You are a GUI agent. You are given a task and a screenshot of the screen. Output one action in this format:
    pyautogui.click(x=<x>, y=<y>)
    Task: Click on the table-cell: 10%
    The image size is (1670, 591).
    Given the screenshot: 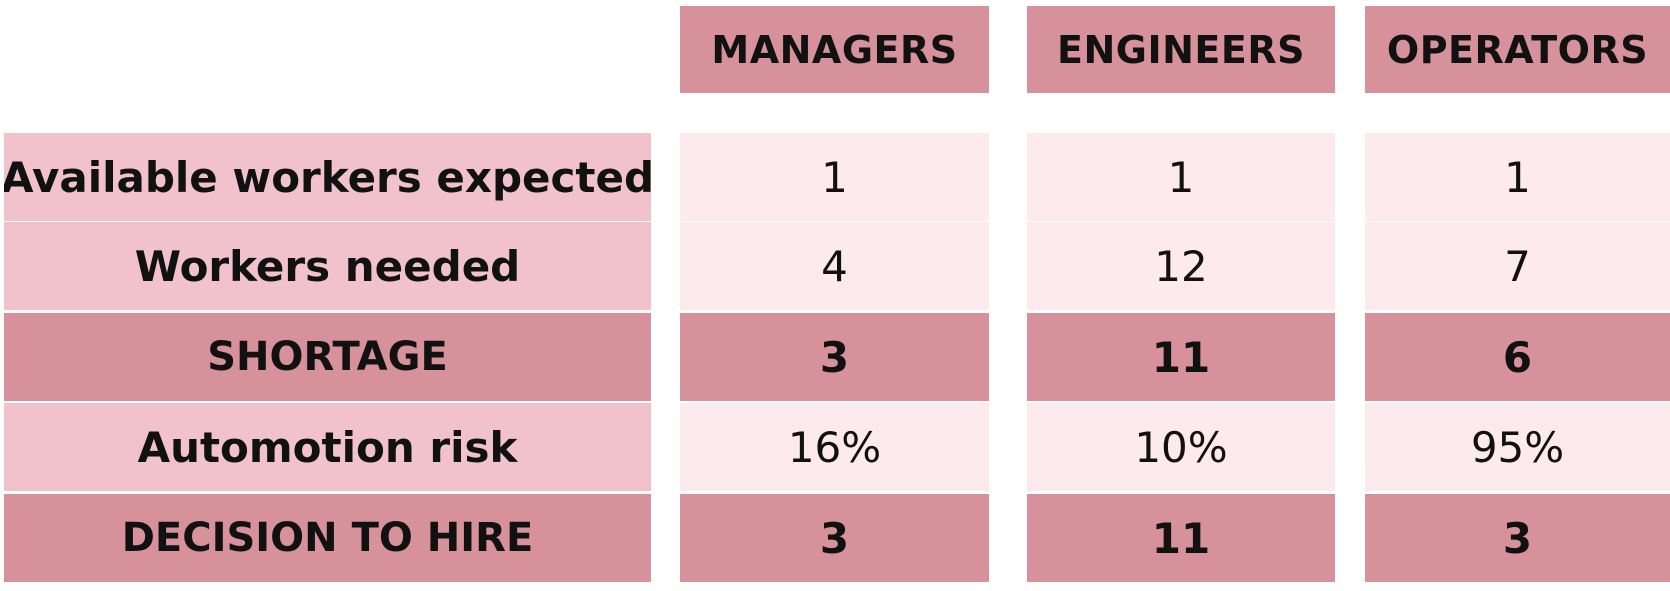 What is the action you would take?
    pyautogui.click(x=1181, y=447)
    